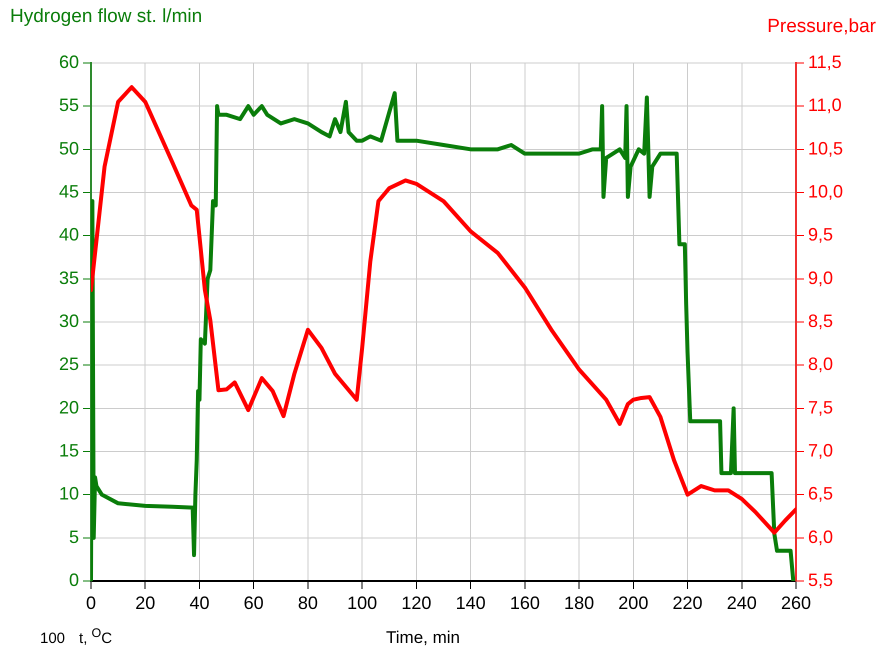 This screenshot has height=653, width=882. What do you see at coordinates (145, 602) in the screenshot?
I see `x-tick-label: 20` at bounding box center [145, 602].